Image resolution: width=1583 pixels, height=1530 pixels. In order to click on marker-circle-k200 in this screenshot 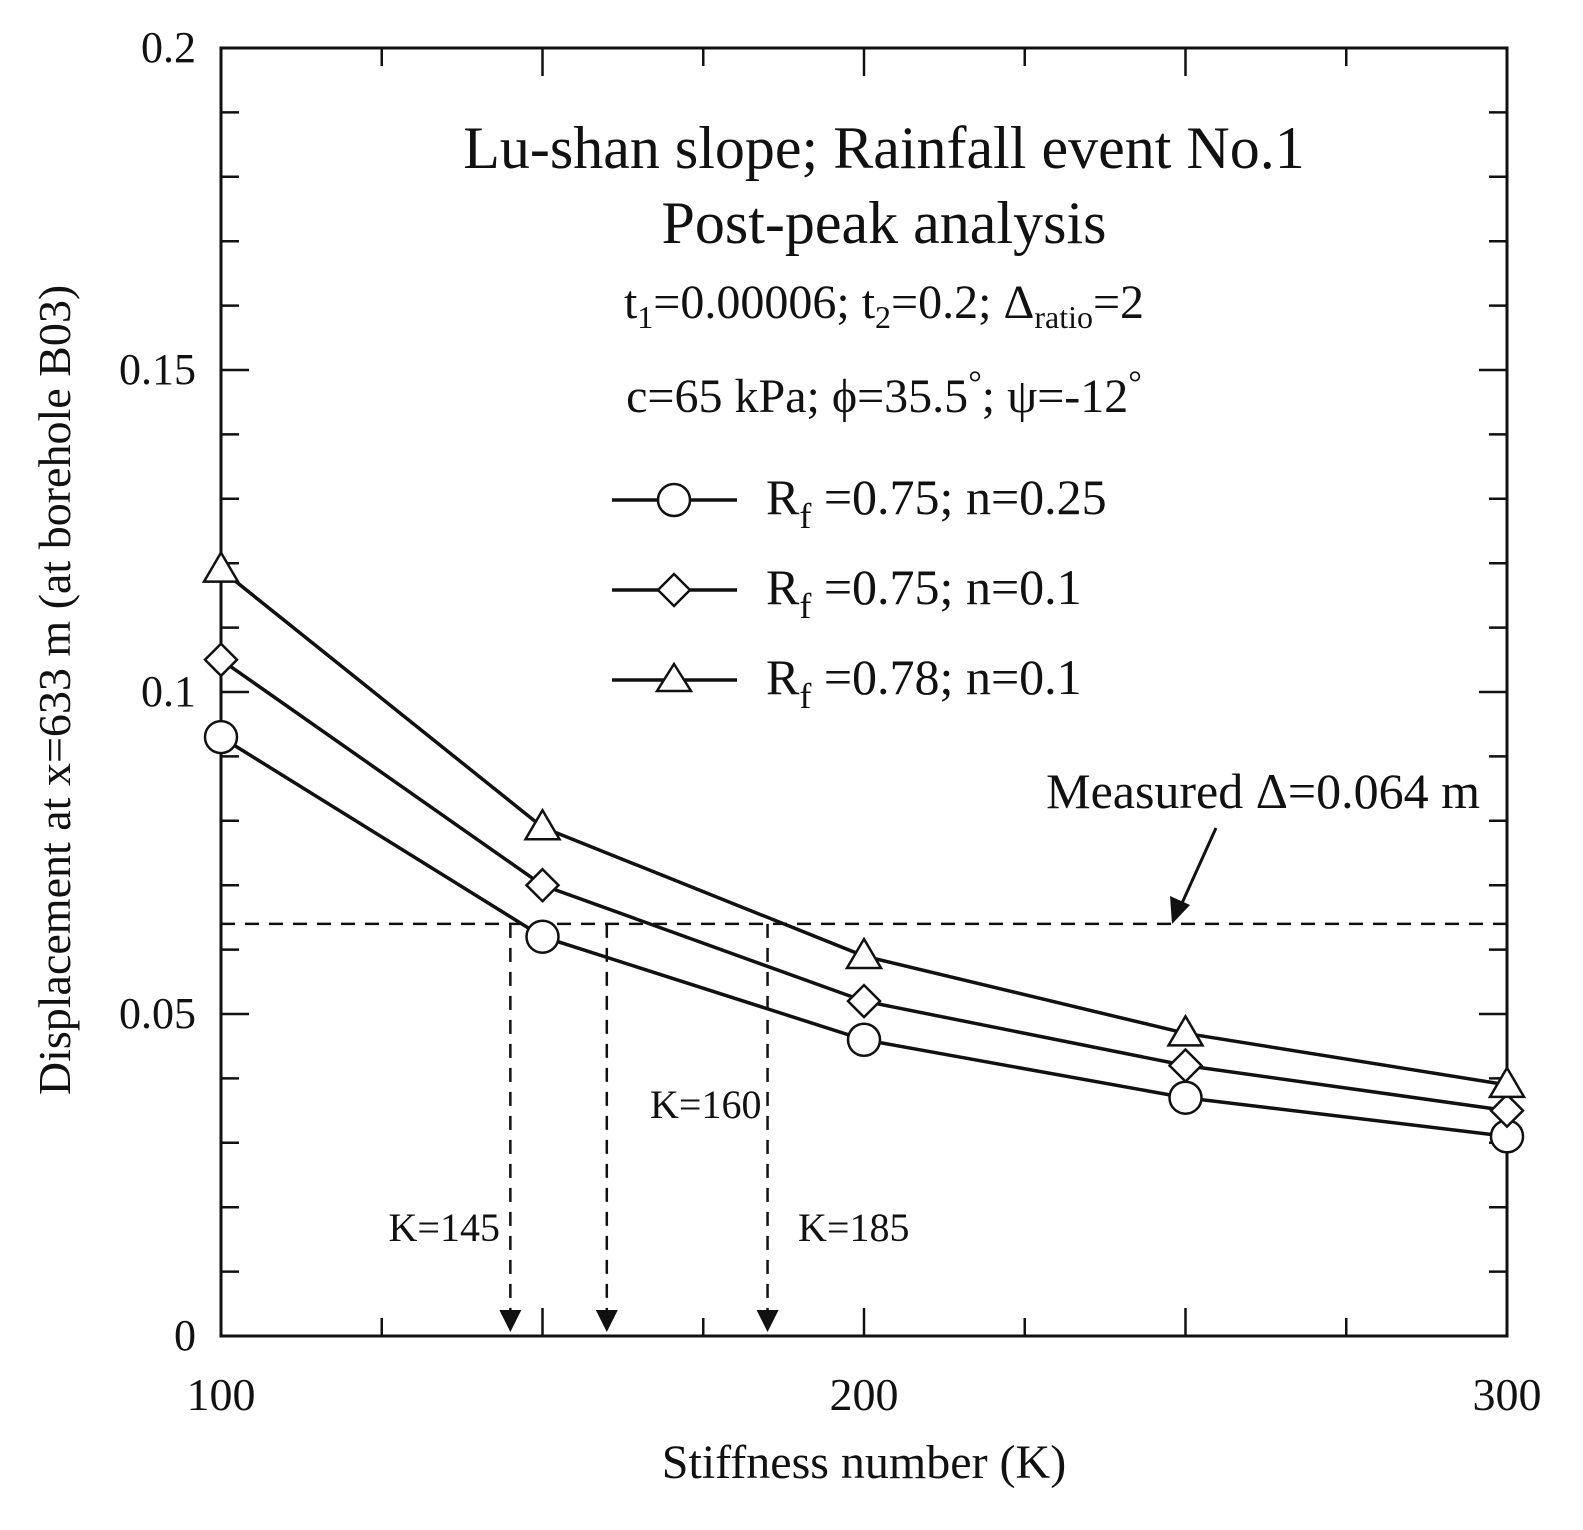, I will do `click(864, 1040)`.